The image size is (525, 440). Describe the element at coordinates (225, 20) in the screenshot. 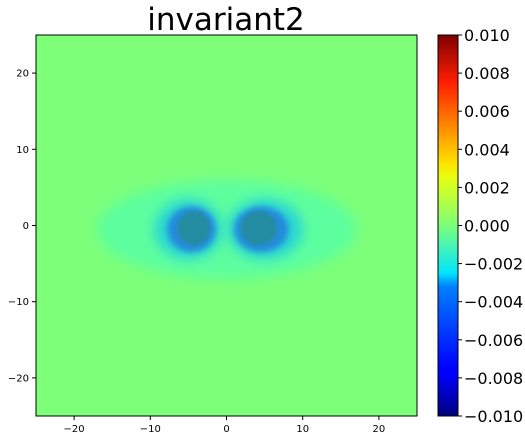

I see `chart-title: invariant2` at that location.